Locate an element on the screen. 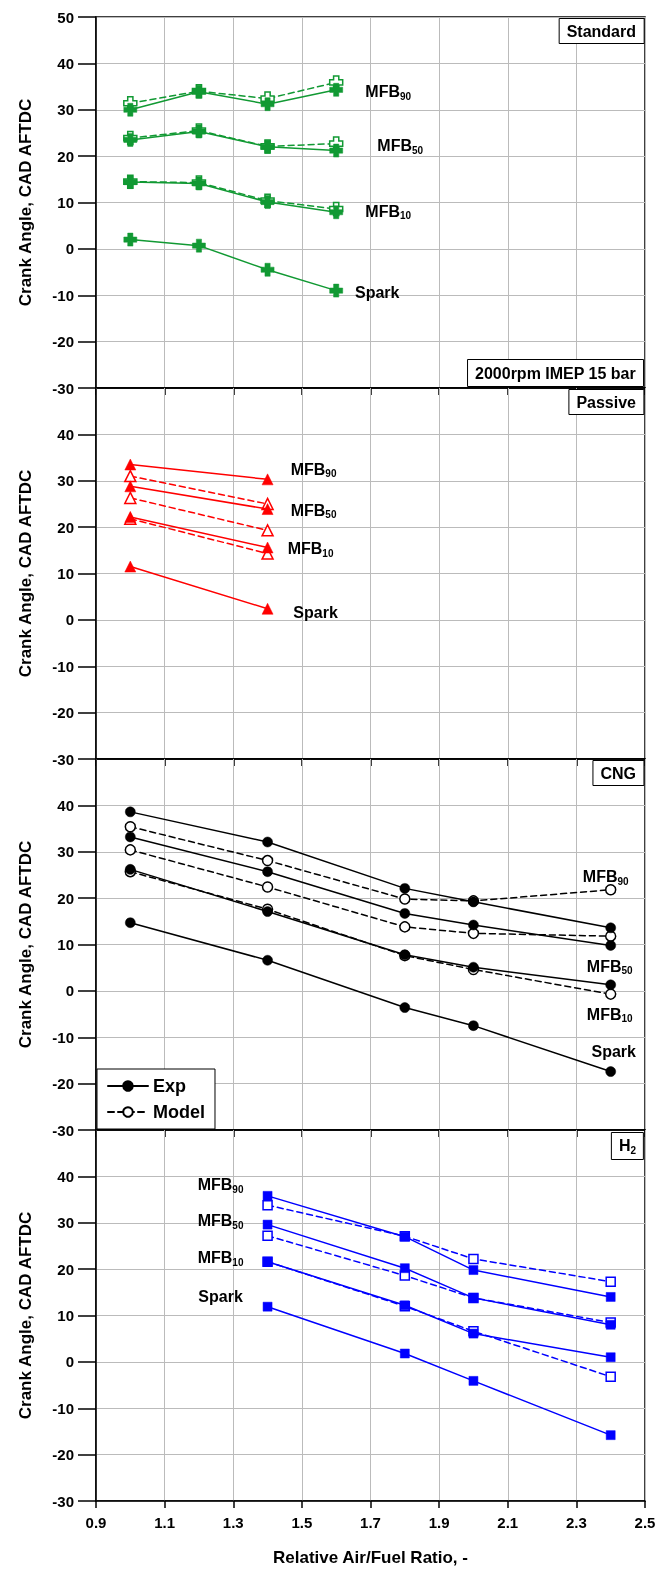 Image resolution: width=665 pixels, height=1593 pixels. x-axis-title: Relative Air/Fuel Ratio, - is located at coordinates (370, 1557).